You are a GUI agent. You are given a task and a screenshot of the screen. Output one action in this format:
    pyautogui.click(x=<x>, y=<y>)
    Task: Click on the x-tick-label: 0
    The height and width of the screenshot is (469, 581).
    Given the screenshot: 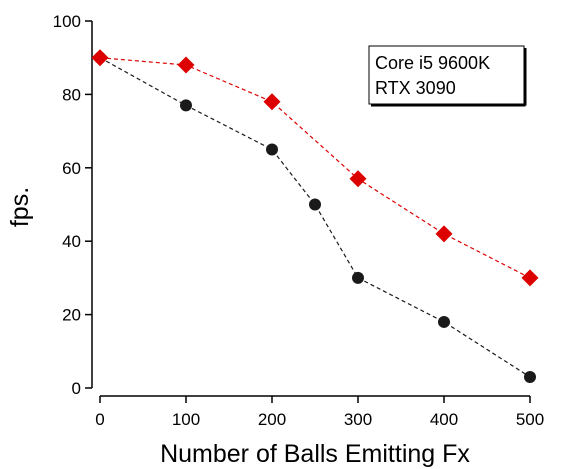 What is the action you would take?
    pyautogui.click(x=99, y=419)
    